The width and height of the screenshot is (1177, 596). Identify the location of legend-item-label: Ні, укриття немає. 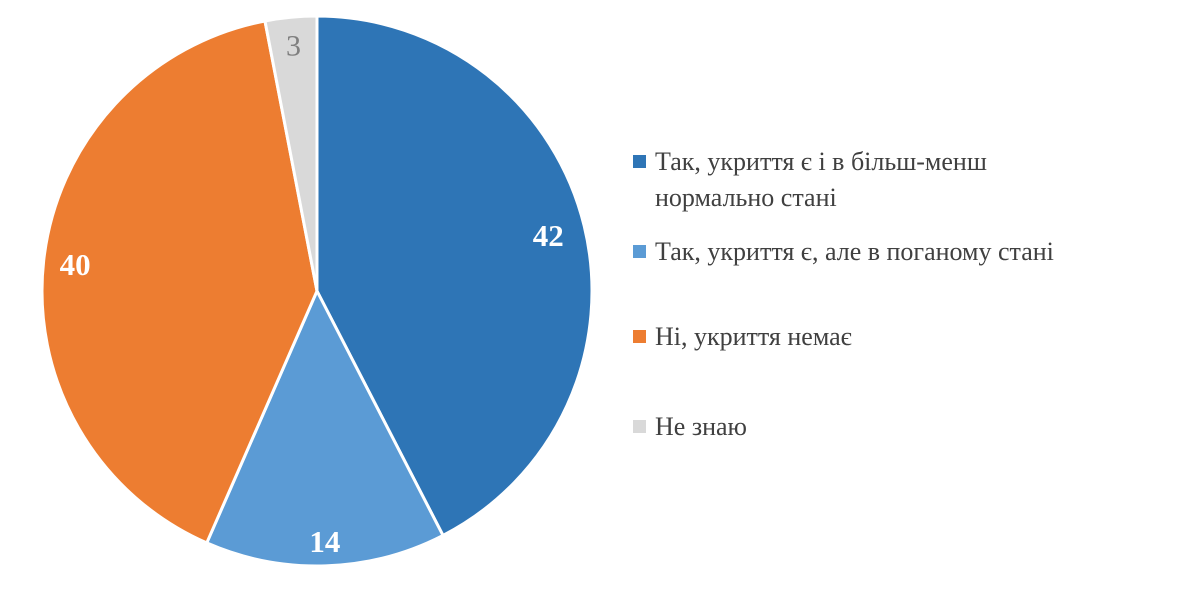
(753, 336).